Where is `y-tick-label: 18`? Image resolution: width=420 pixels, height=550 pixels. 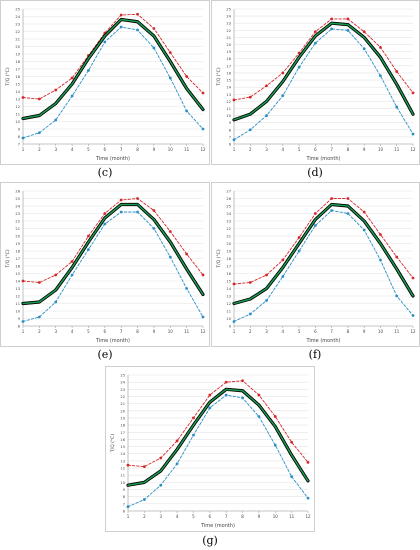
y-tick-label: 18 is located at coordinates (228, 259).